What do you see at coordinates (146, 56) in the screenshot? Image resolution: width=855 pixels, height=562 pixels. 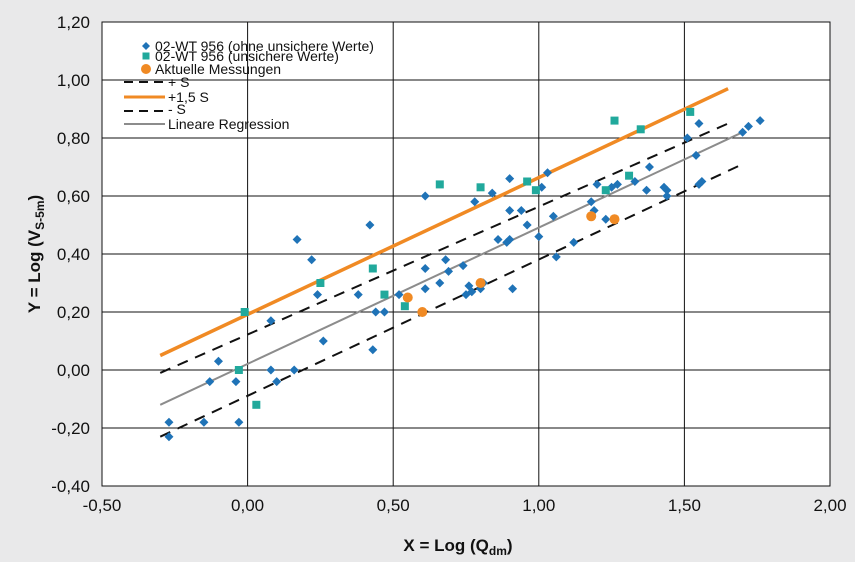 I see `legend-marker-square` at bounding box center [146, 56].